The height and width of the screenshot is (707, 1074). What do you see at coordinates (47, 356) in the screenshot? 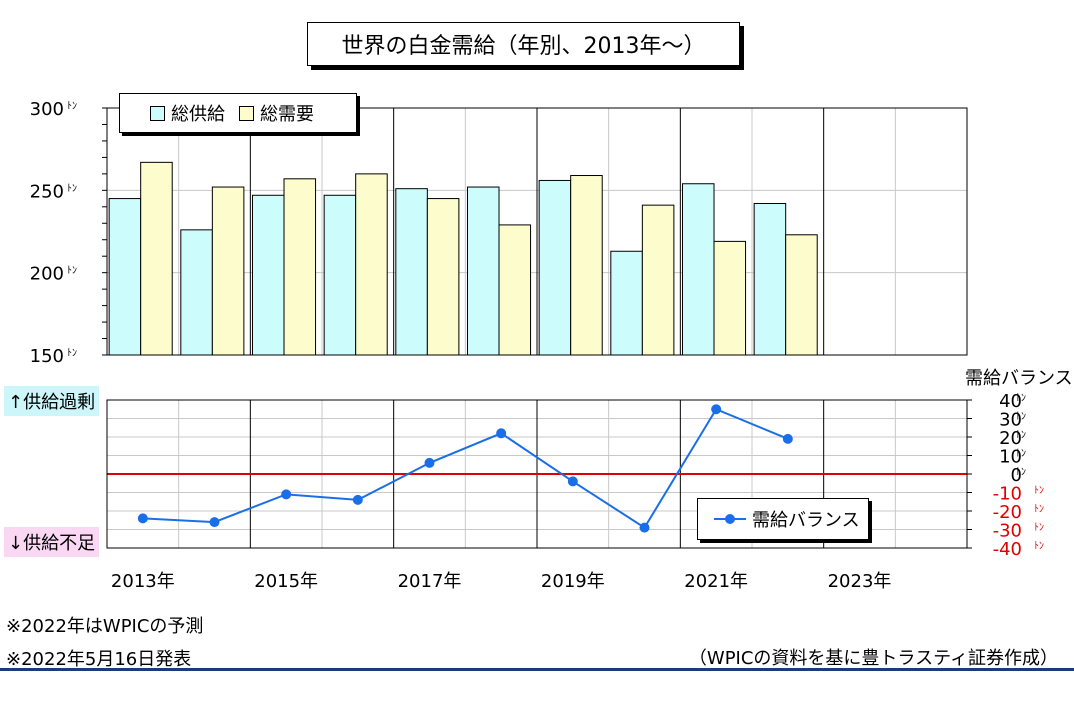
I see `bar-ytick-label: 150` at bounding box center [47, 356].